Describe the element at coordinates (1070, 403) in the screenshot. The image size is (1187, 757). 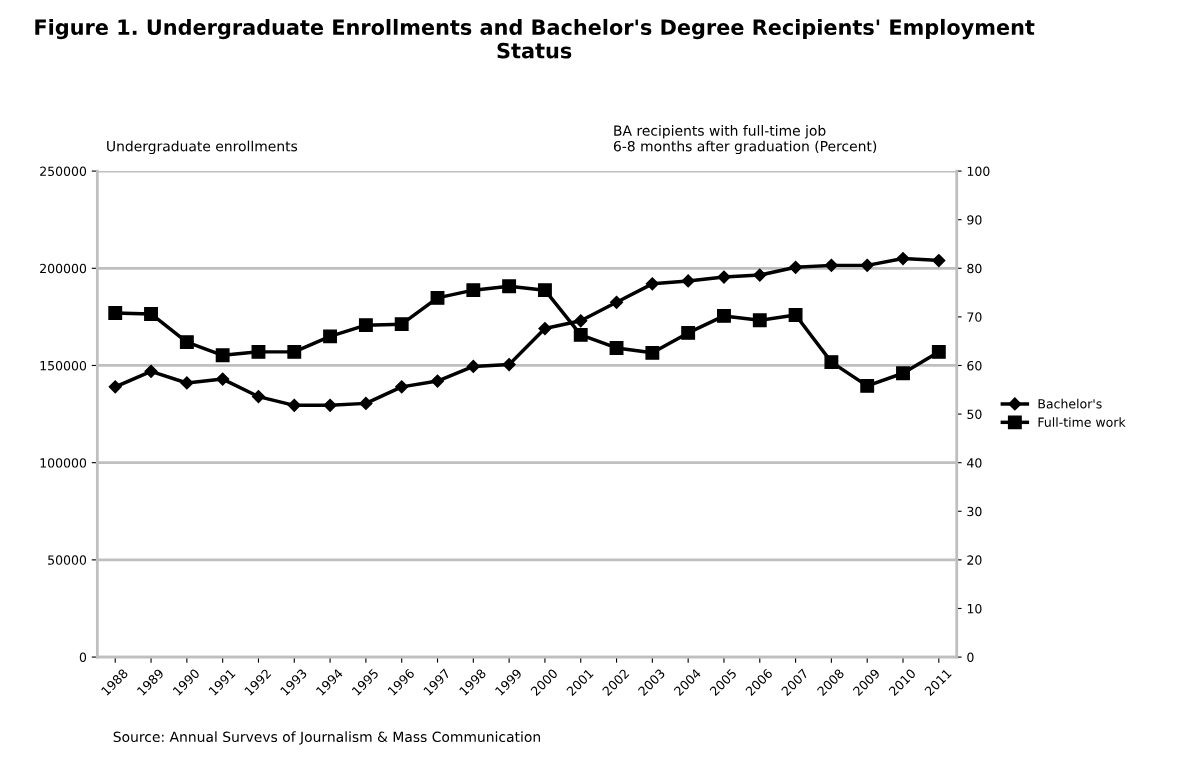
I see `legend-label: Bachelor's` at that location.